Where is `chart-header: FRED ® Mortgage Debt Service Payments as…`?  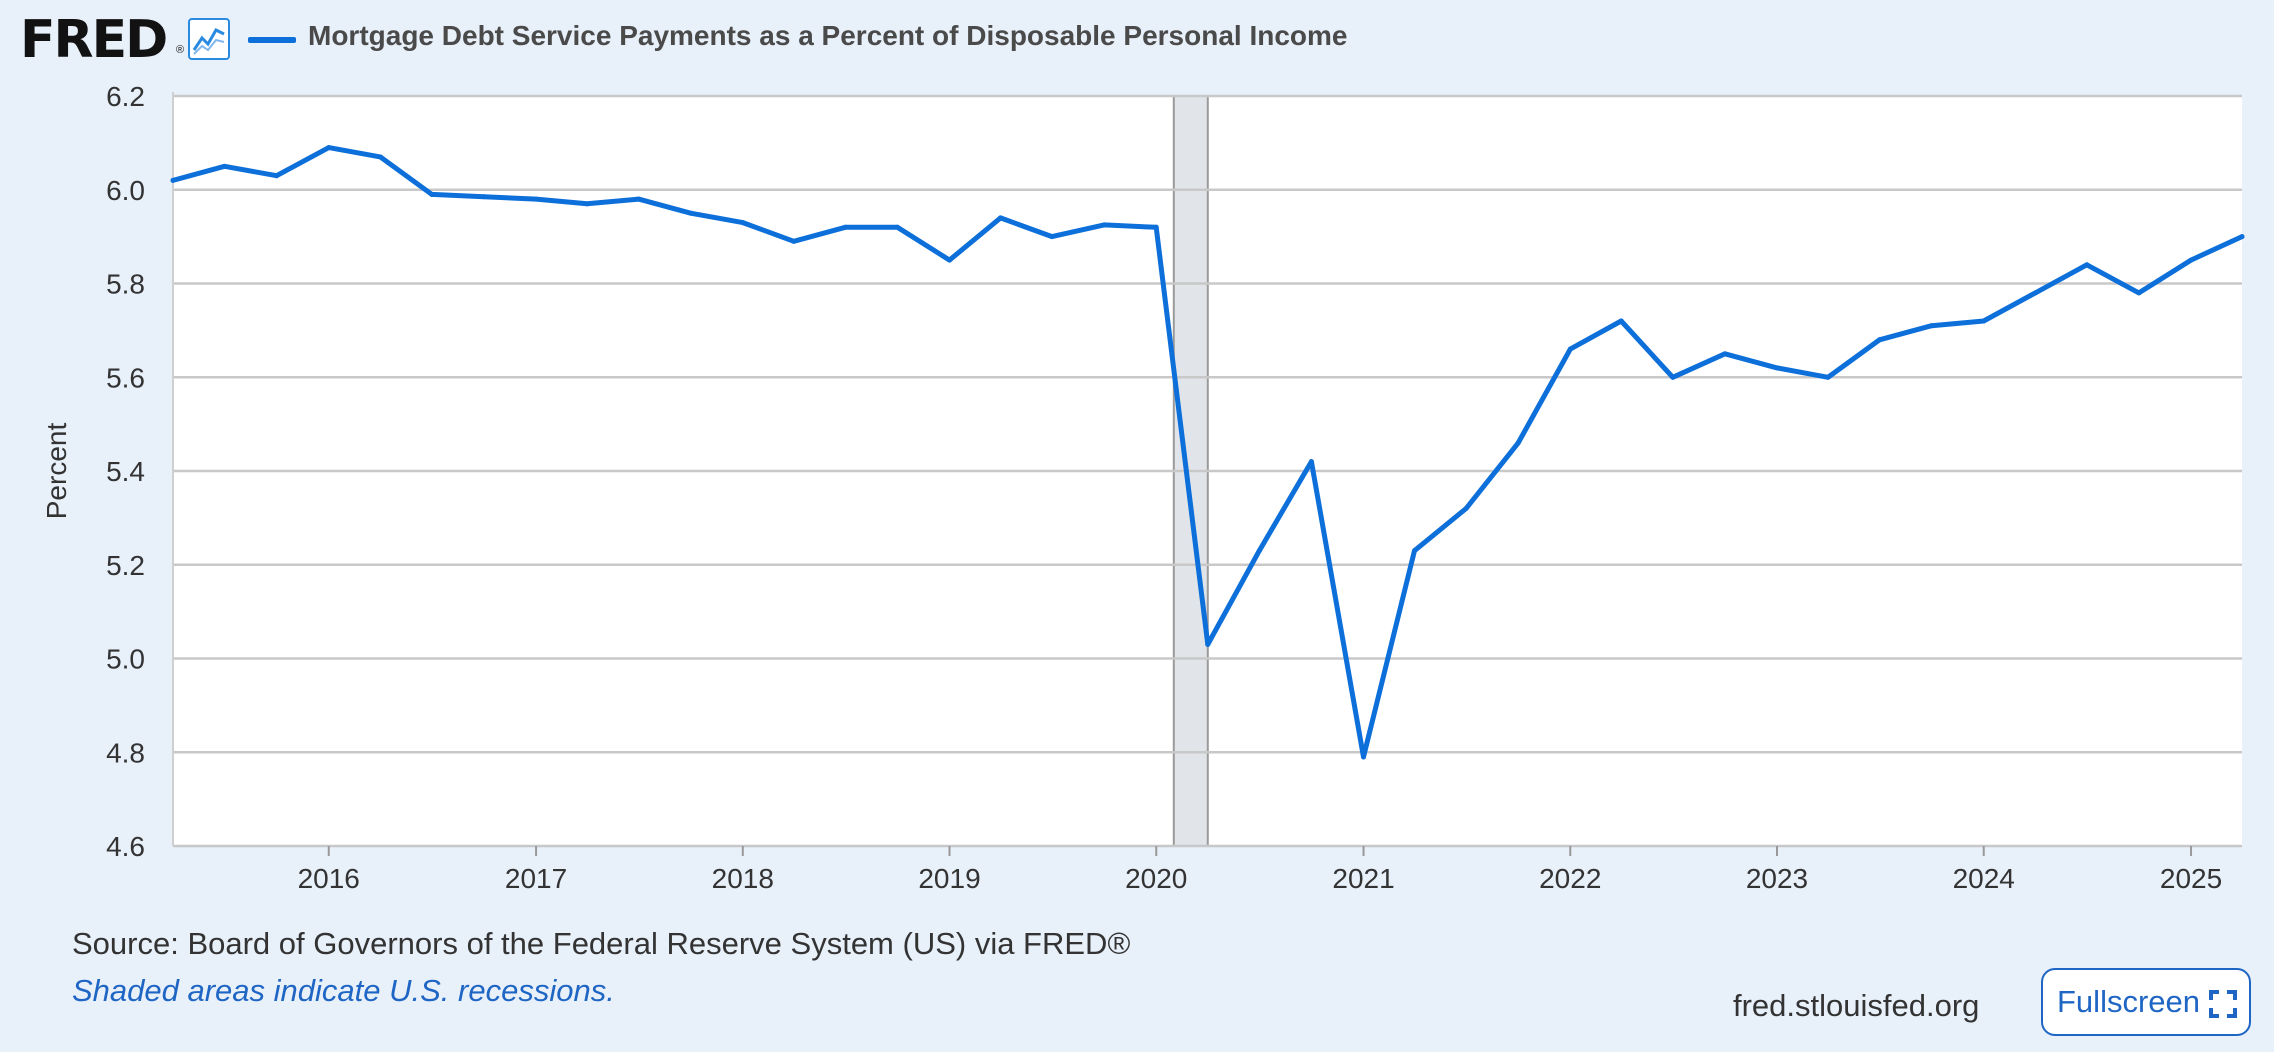
chart-header: FRED ® Mortgage Debt Service Payments as… is located at coordinates (1137, 40).